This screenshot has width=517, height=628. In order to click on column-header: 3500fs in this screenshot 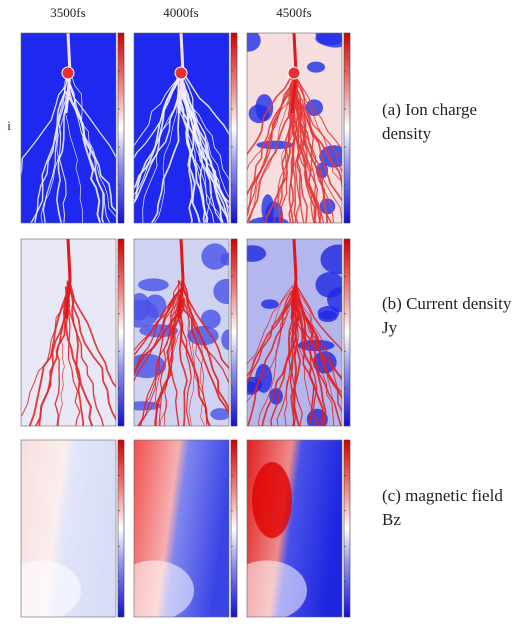, I will do `click(67, 12)`.